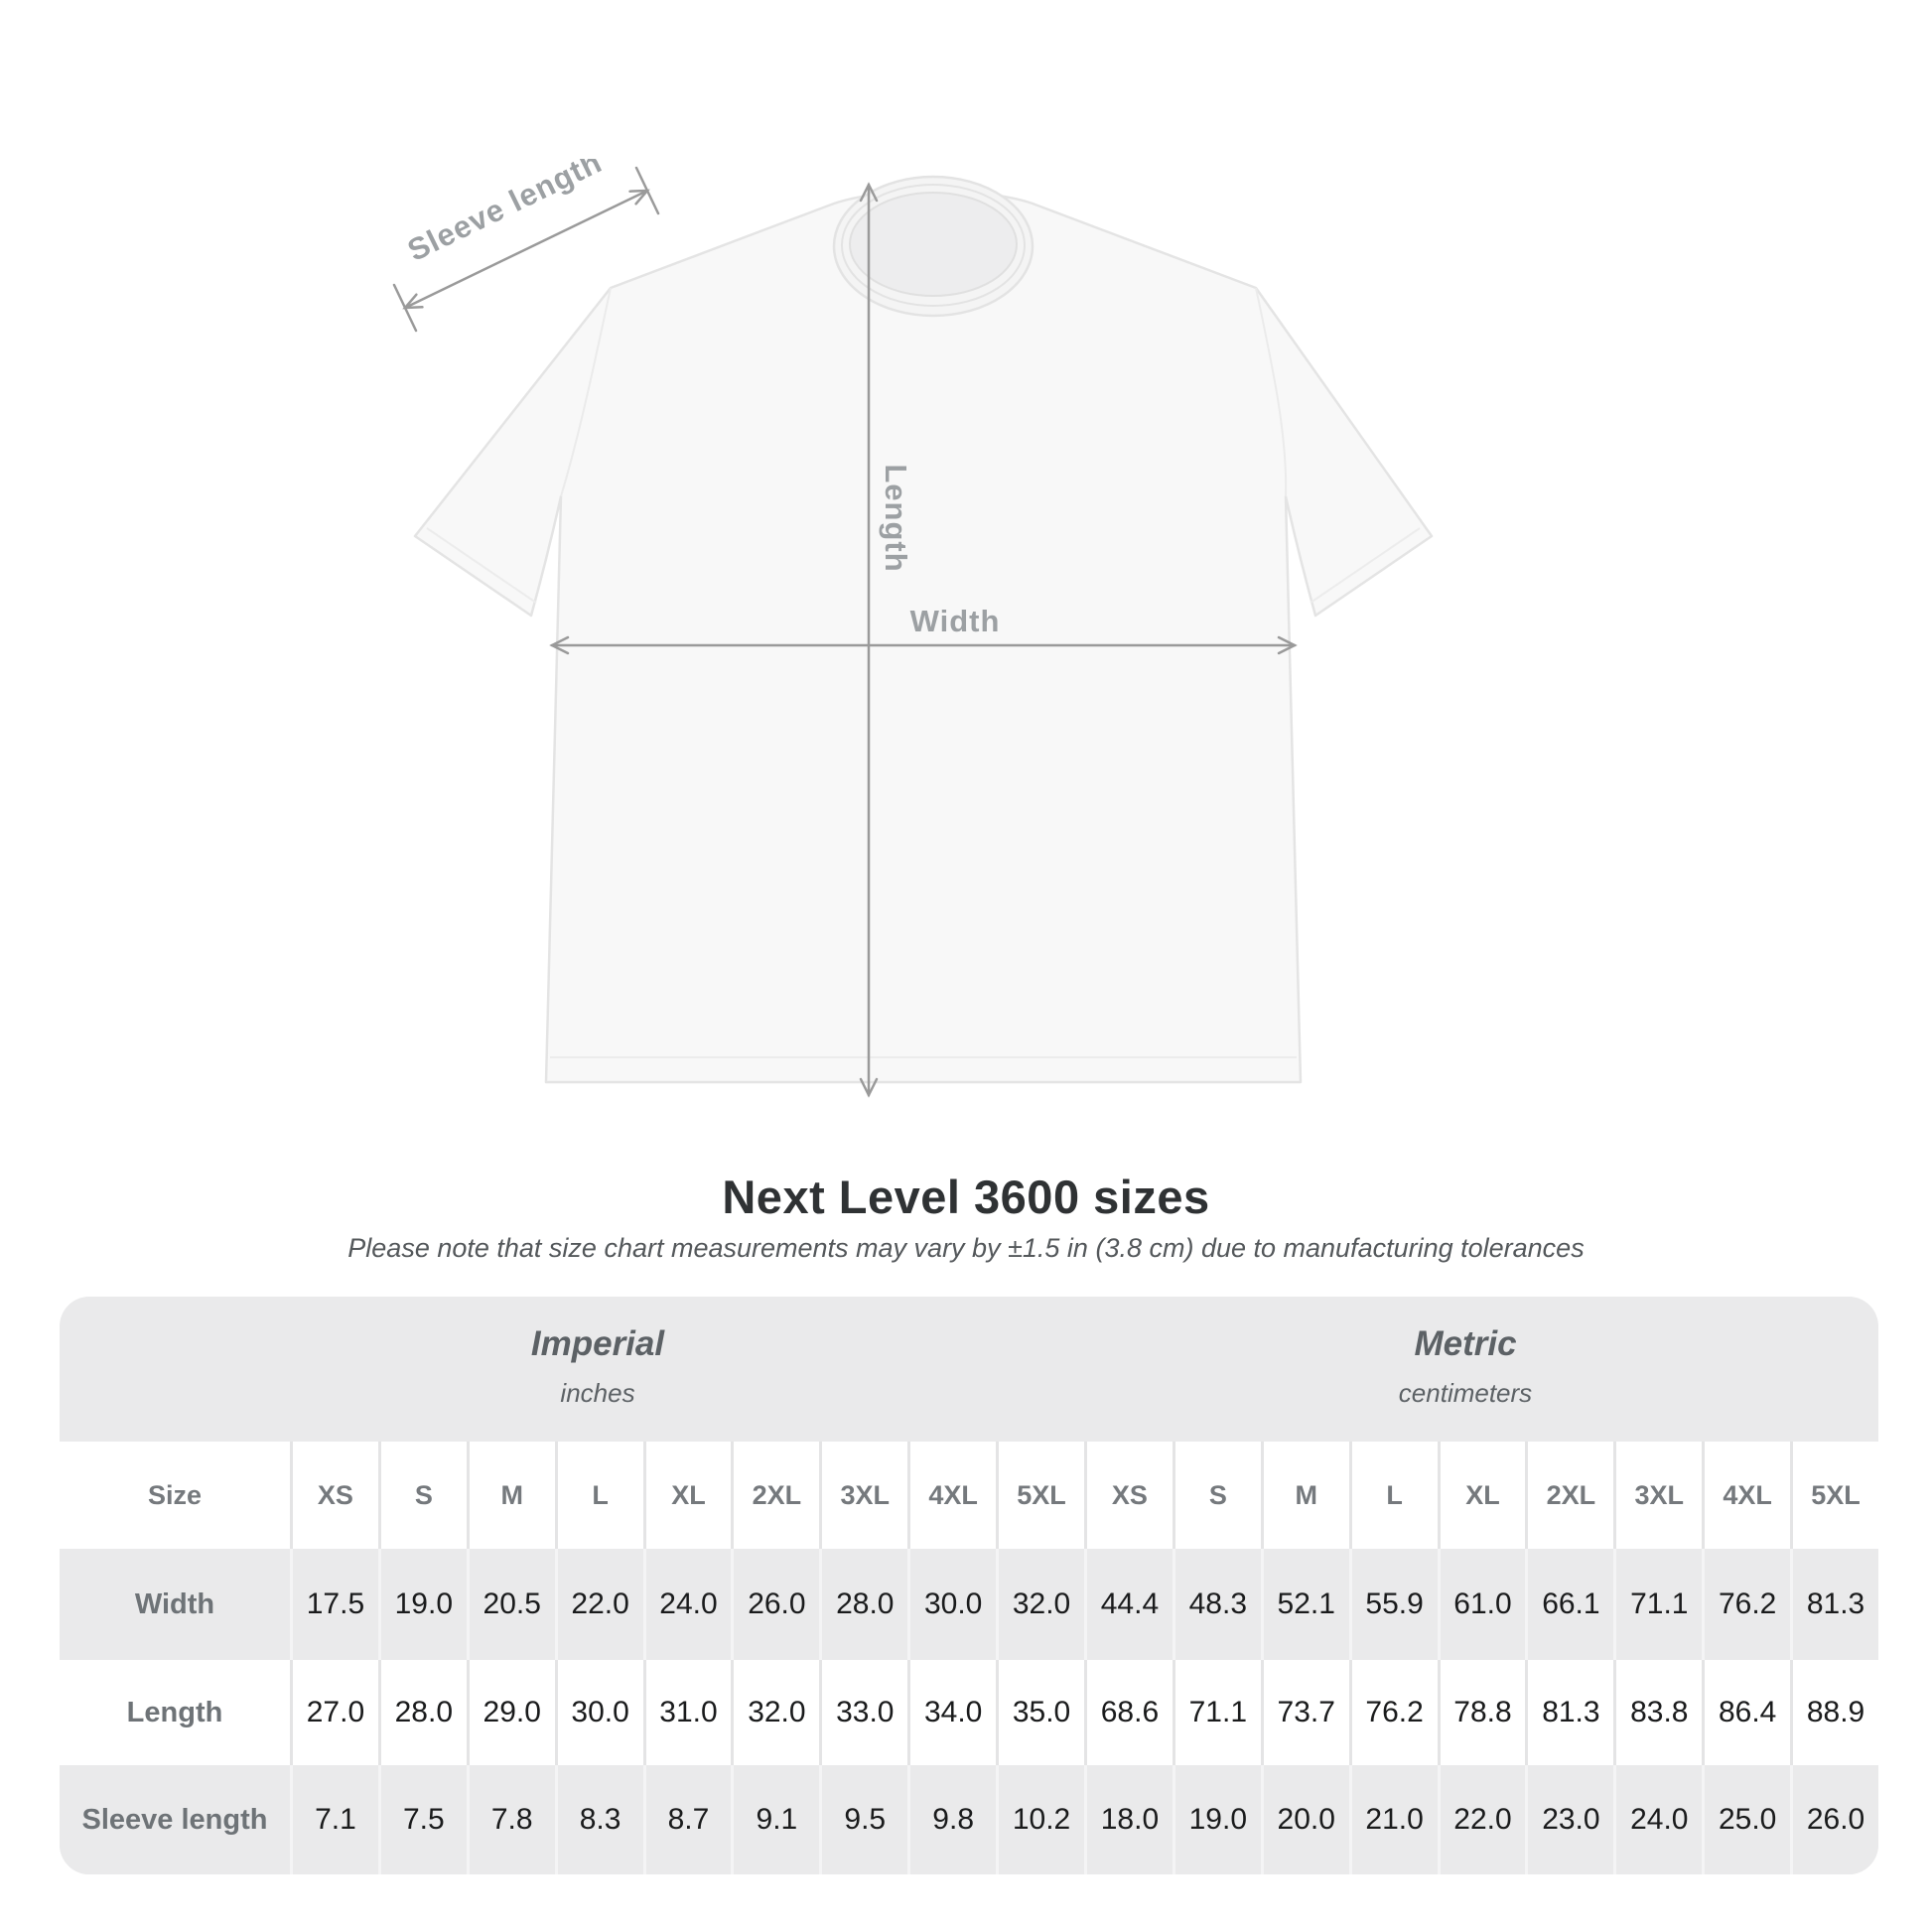 The width and height of the screenshot is (1932, 1932). I want to click on metric-label: Metric, so click(1465, 1343).